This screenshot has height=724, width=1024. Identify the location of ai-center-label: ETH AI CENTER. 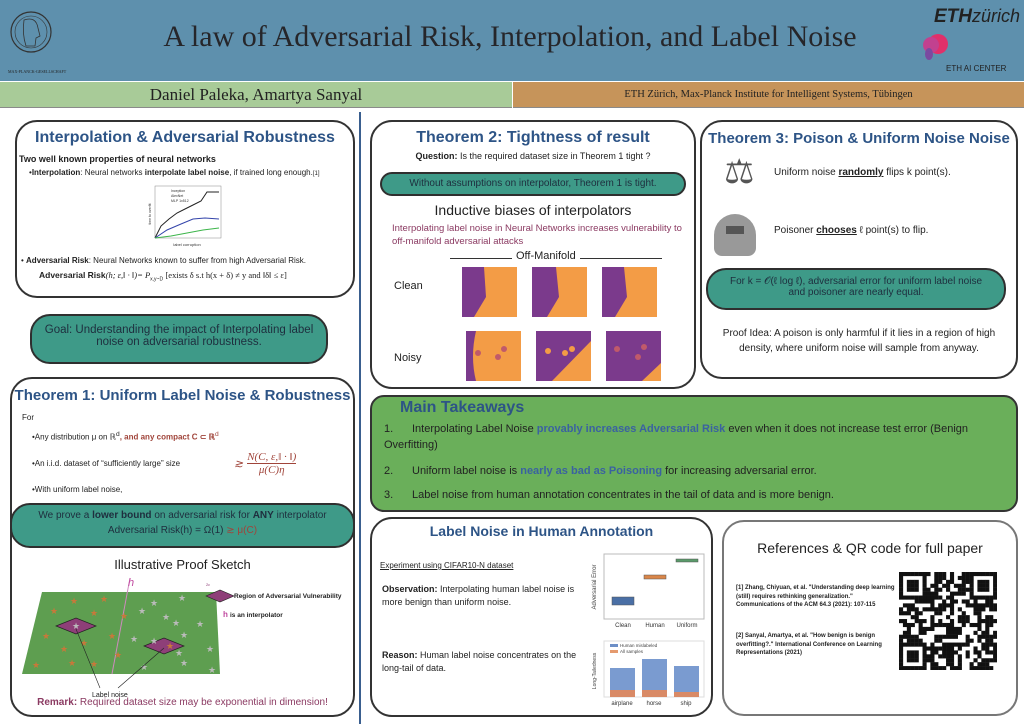
(976, 68).